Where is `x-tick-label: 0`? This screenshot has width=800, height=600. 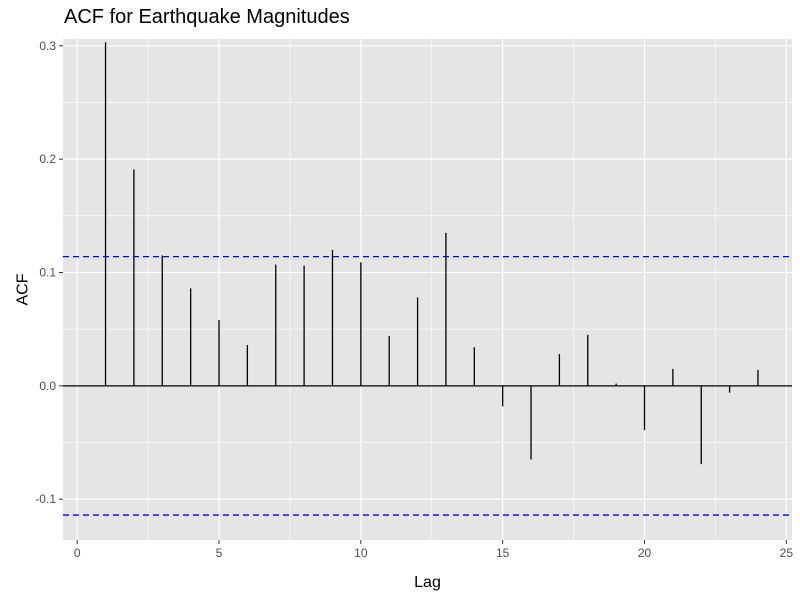 x-tick-label: 0 is located at coordinates (77, 553).